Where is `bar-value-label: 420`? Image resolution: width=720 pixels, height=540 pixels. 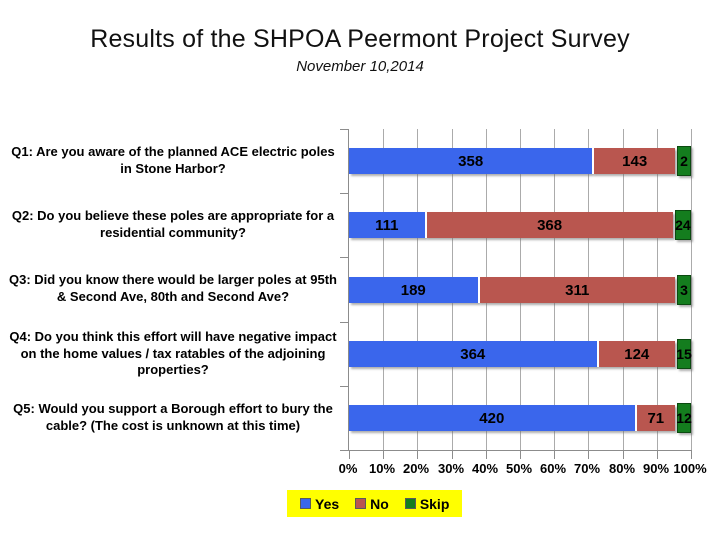
bar-value-label: 420 is located at coordinates (492, 418).